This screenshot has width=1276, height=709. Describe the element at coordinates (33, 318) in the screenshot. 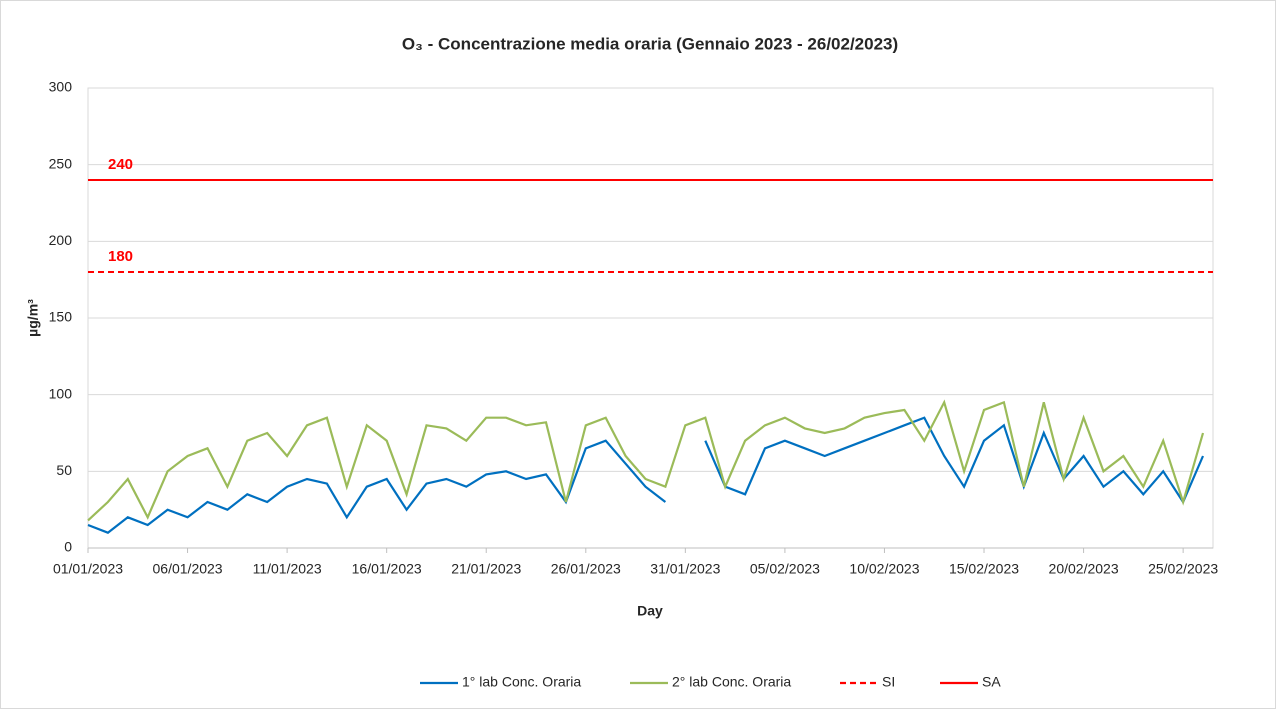

I see `y-axis-title: µg/m³` at that location.